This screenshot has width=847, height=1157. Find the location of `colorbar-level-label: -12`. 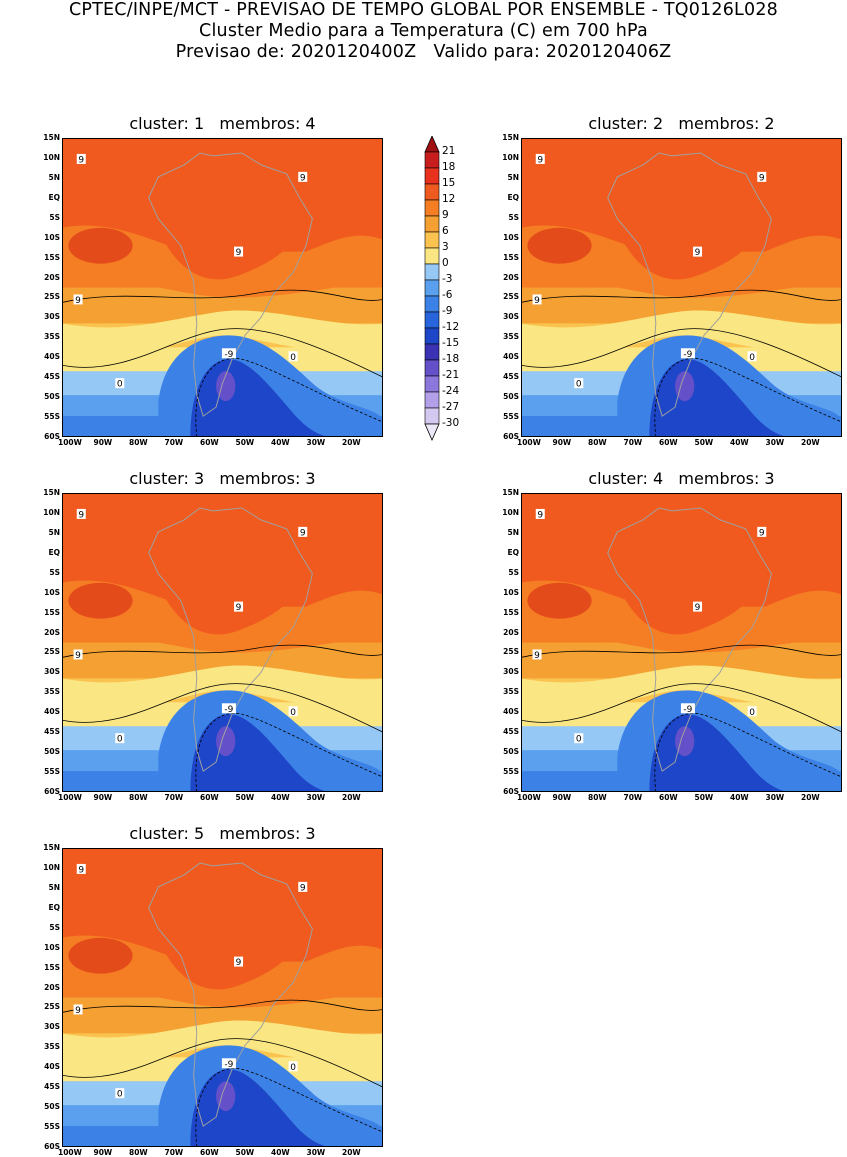

colorbar-level-label: -12 is located at coordinates (451, 327).